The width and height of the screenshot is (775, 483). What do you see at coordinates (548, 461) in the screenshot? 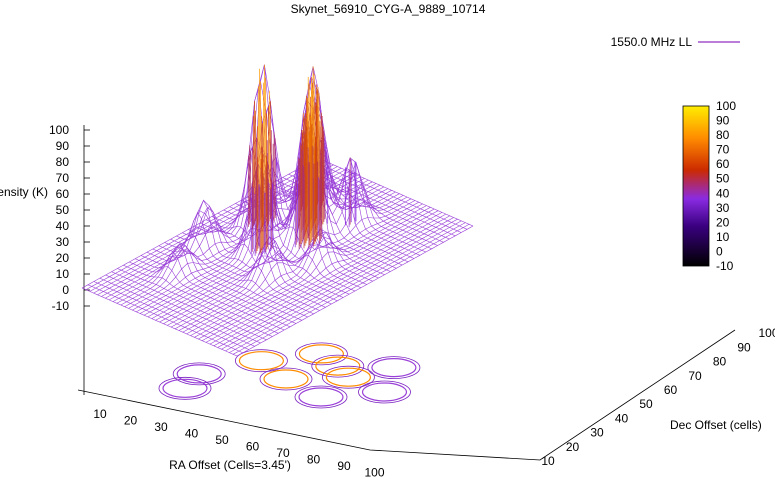
I see `y-tick-label: 10` at bounding box center [548, 461].